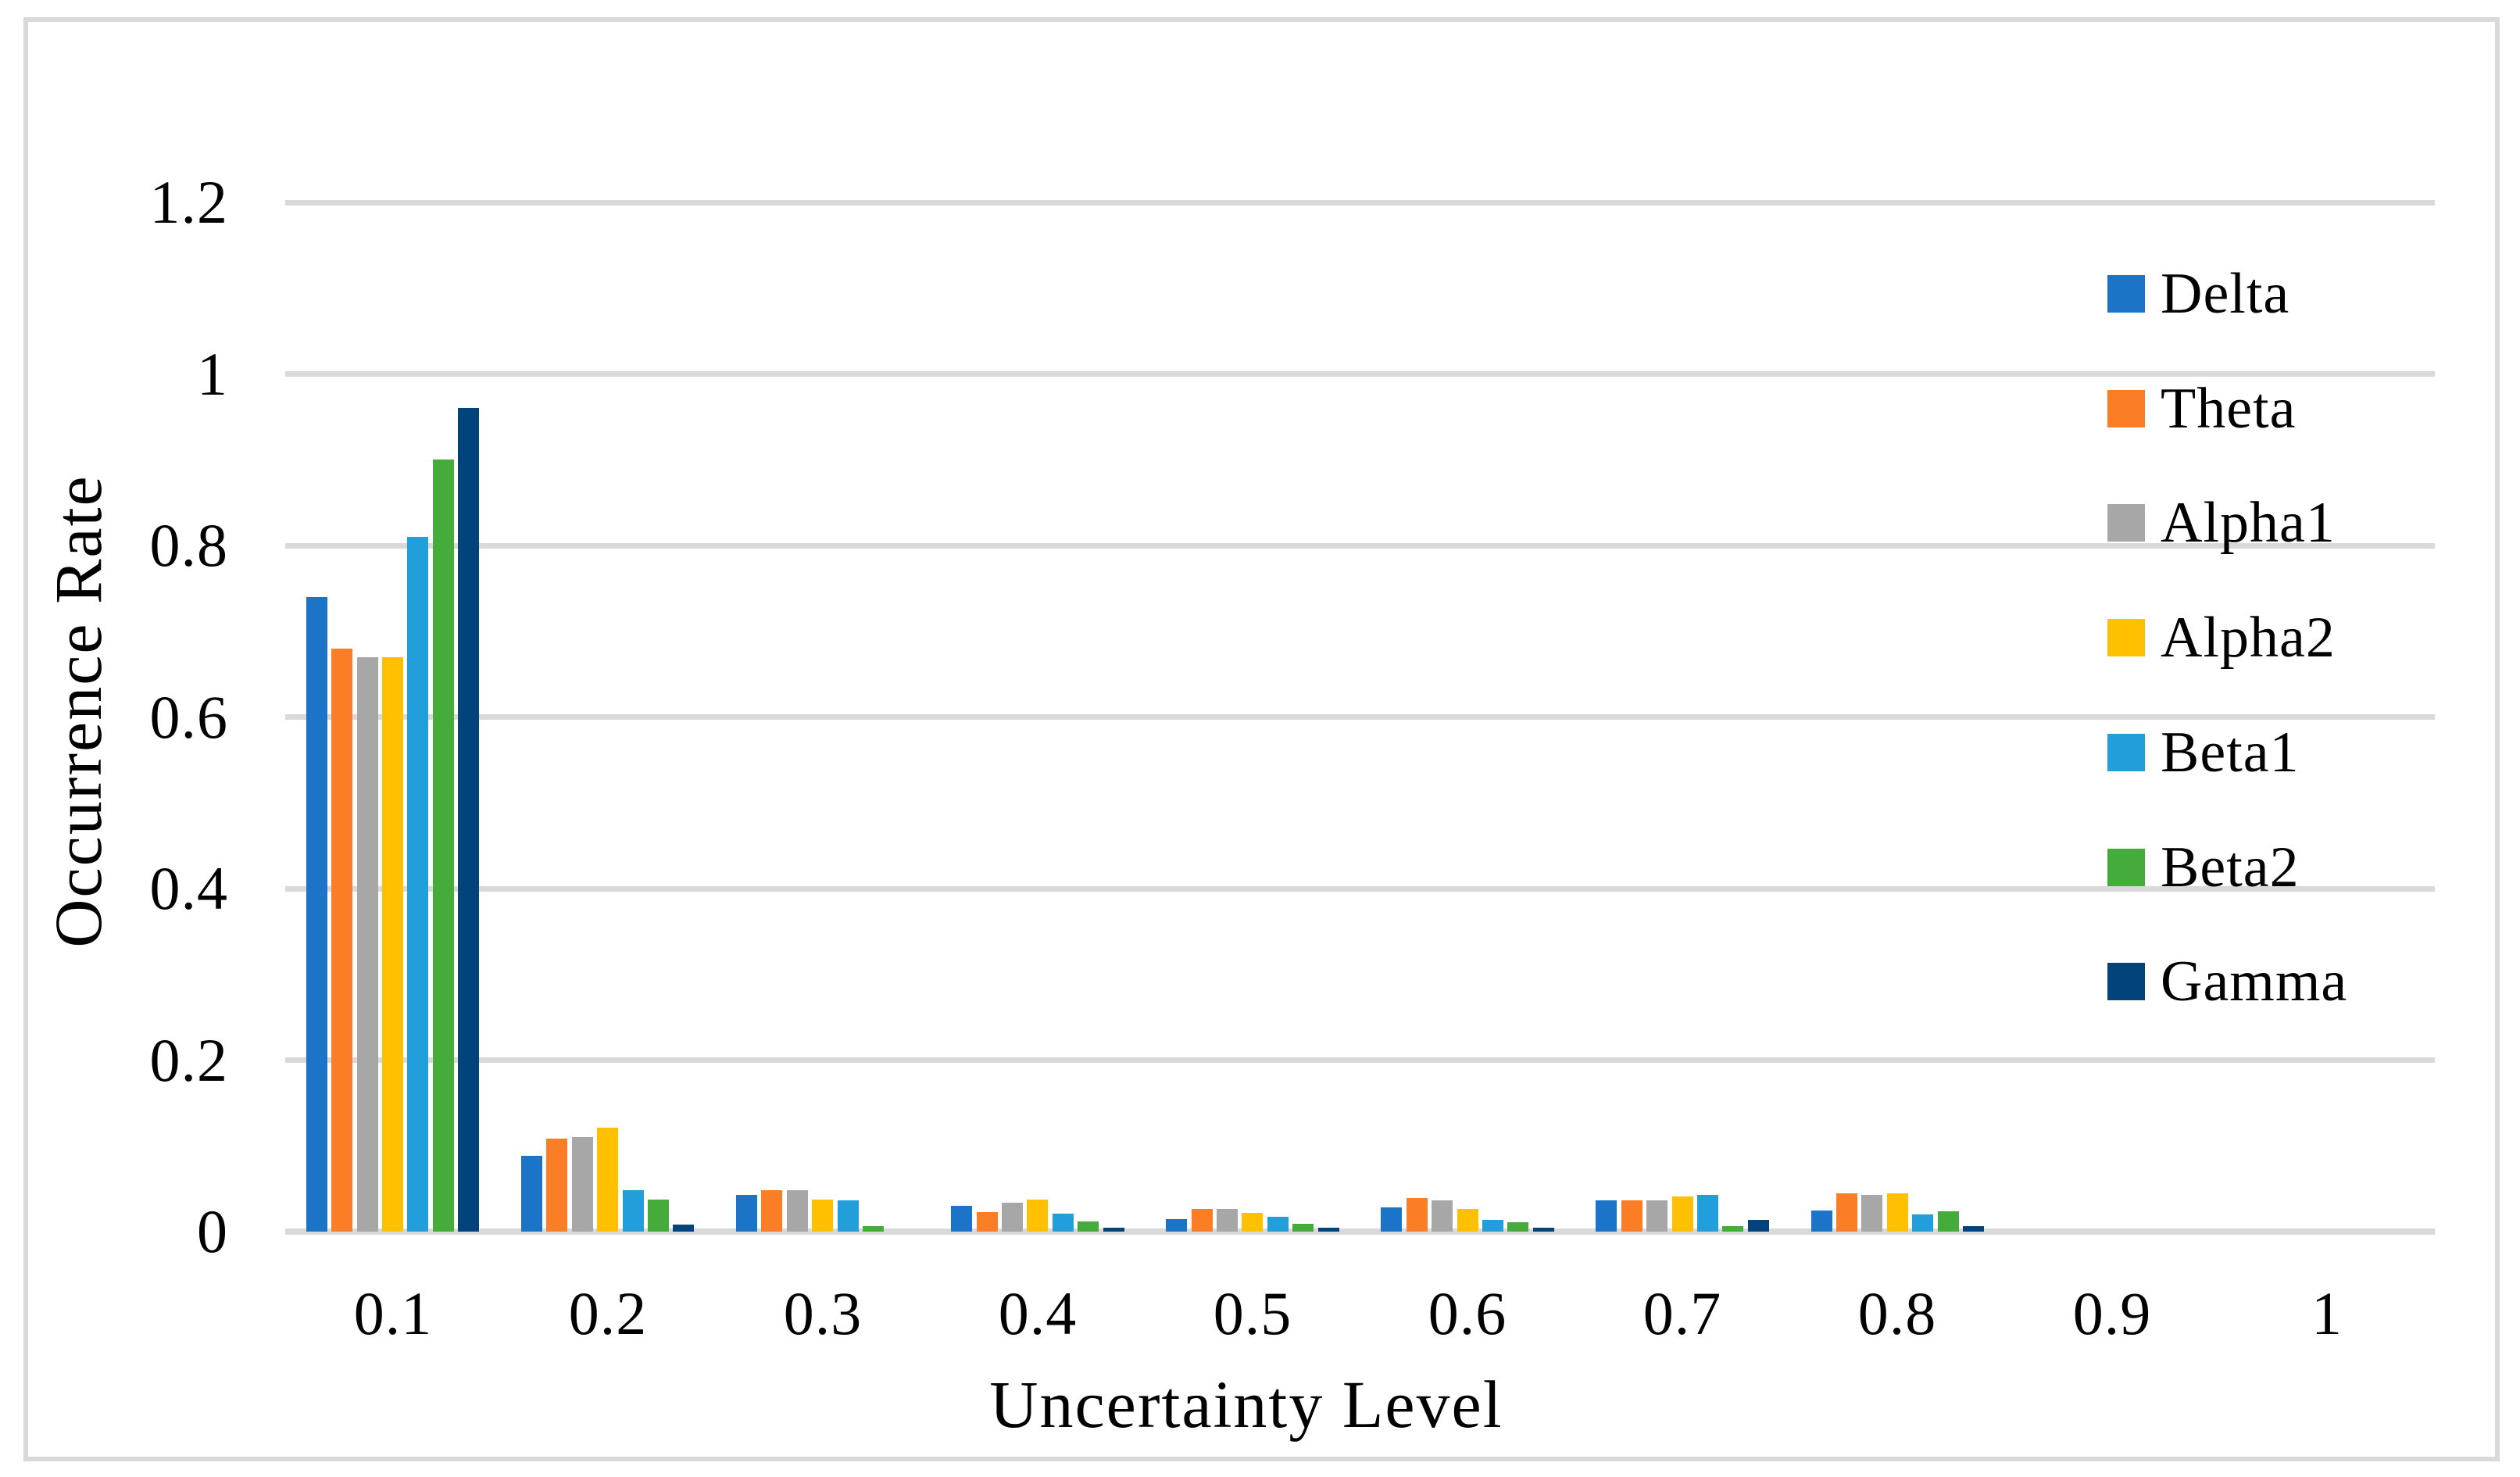 The width and height of the screenshot is (2520, 1477). Describe the element at coordinates (1656, 1216) in the screenshot. I see `bar-alpha1-0.7` at that location.